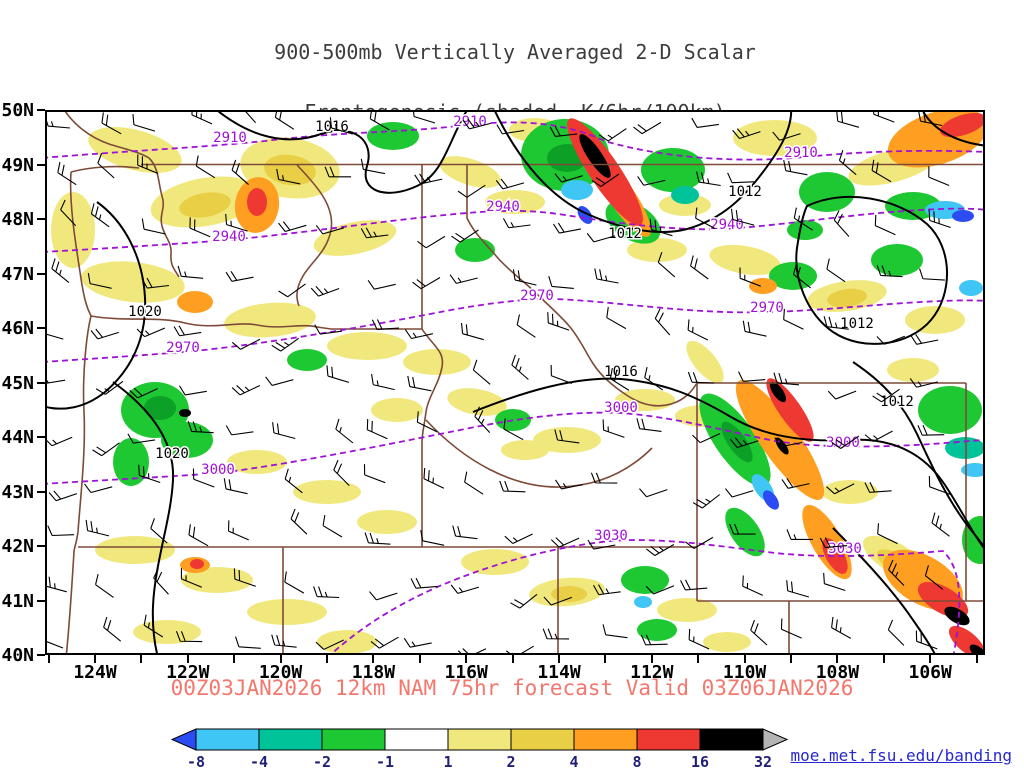  Describe the element at coordinates (17, 274) in the screenshot. I see `lat-tick-label: 47N` at that location.